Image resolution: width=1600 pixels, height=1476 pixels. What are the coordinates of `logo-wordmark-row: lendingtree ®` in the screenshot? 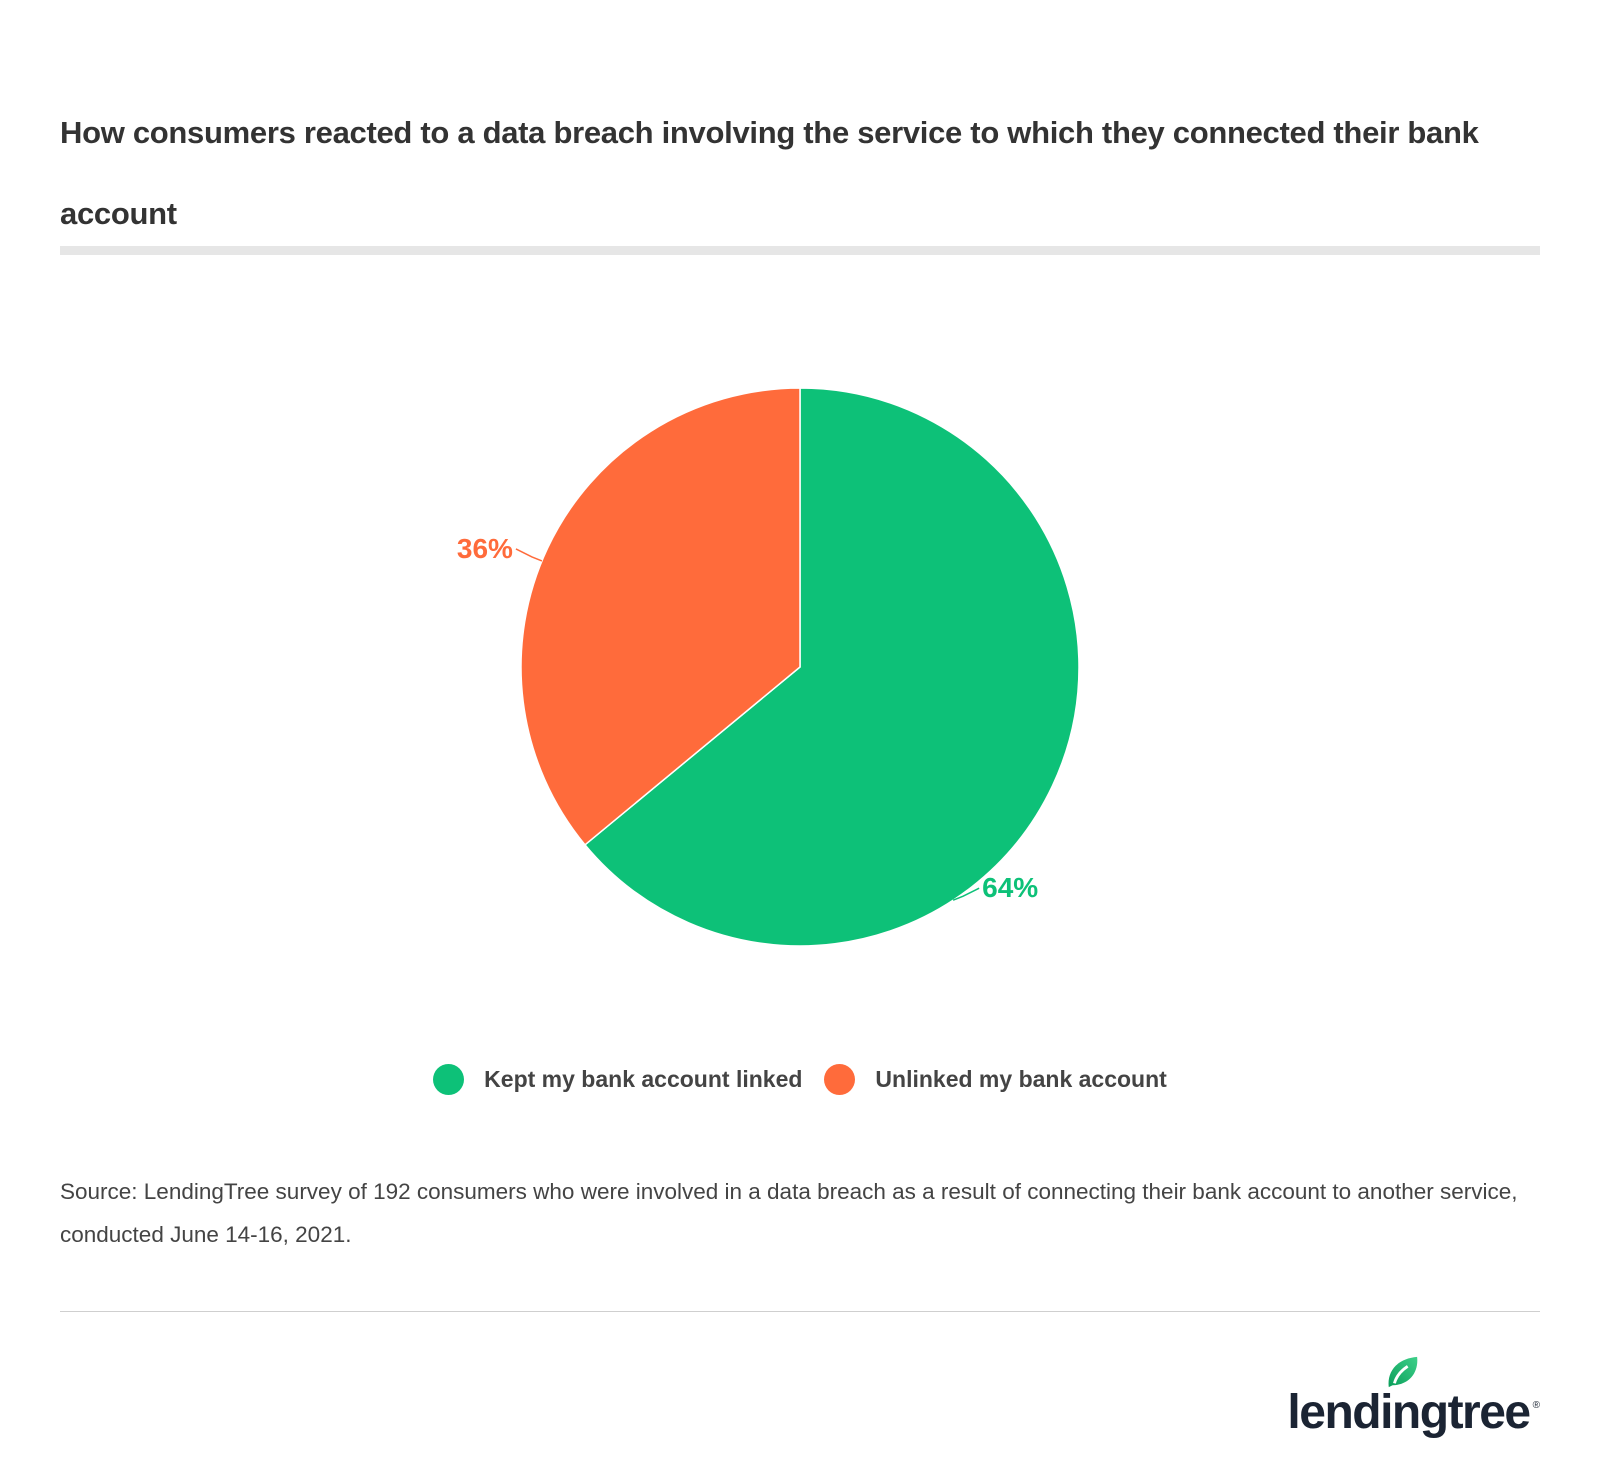 It's located at (1413, 1413).